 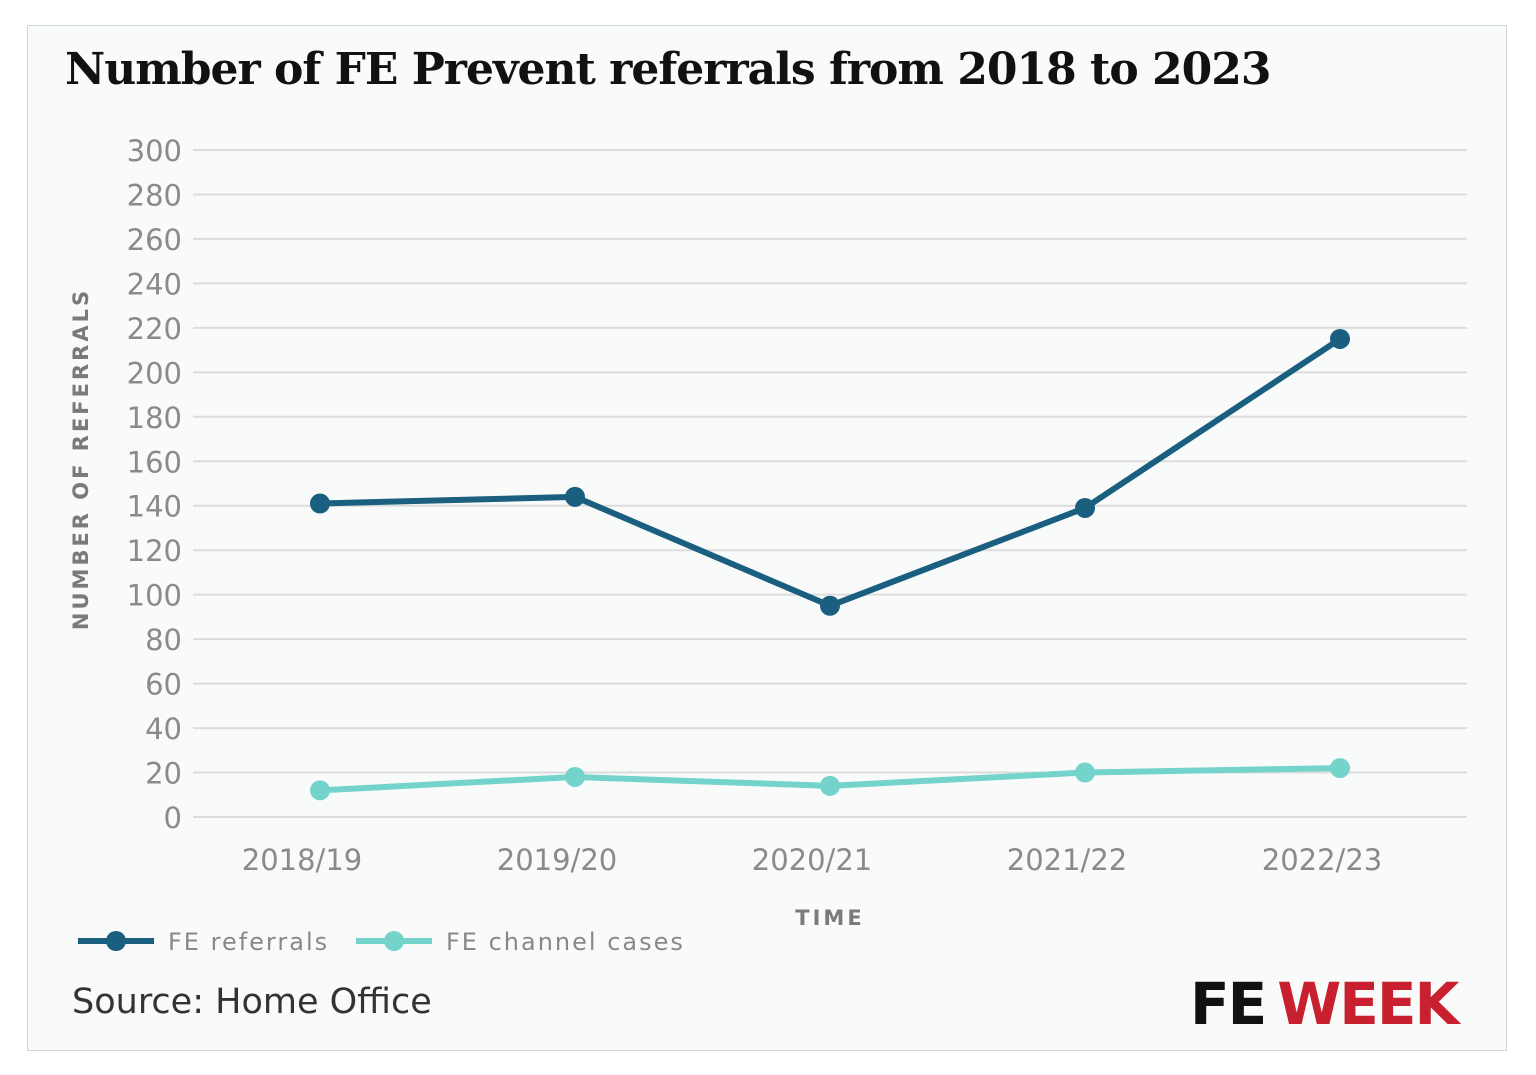 I want to click on y-tick-label: 120, so click(x=154, y=551).